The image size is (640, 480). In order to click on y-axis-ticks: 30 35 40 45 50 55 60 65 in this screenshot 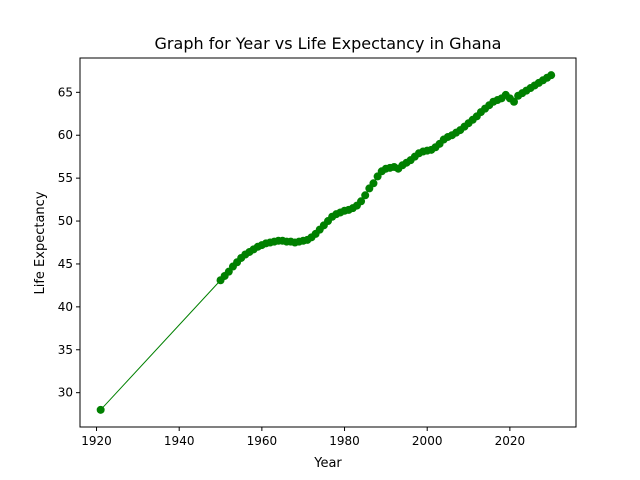, I will do `click(69, 242)`.